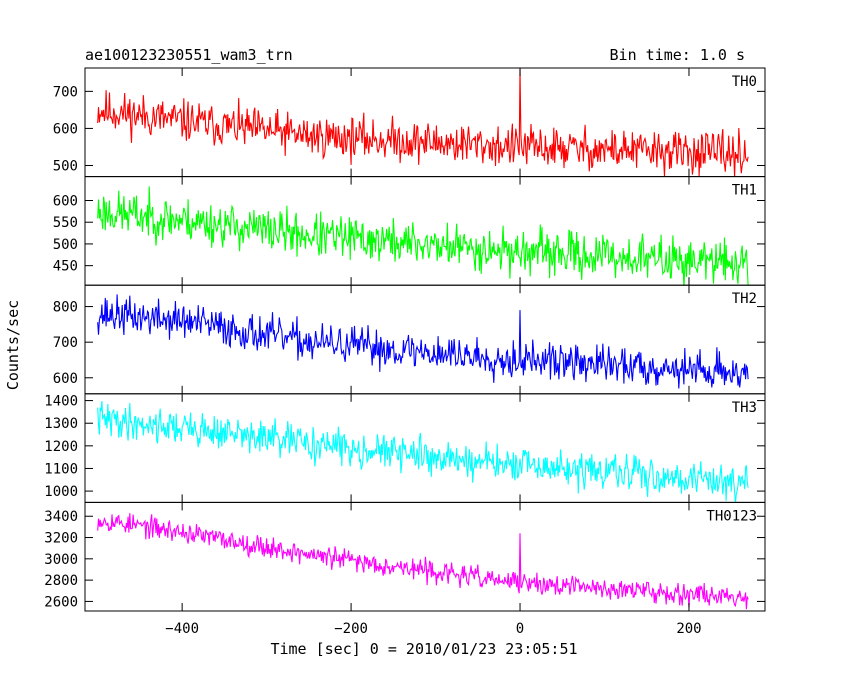 The image size is (850, 680). Describe the element at coordinates (744, 408) in the screenshot. I see `series-name-th3: TH3` at that location.